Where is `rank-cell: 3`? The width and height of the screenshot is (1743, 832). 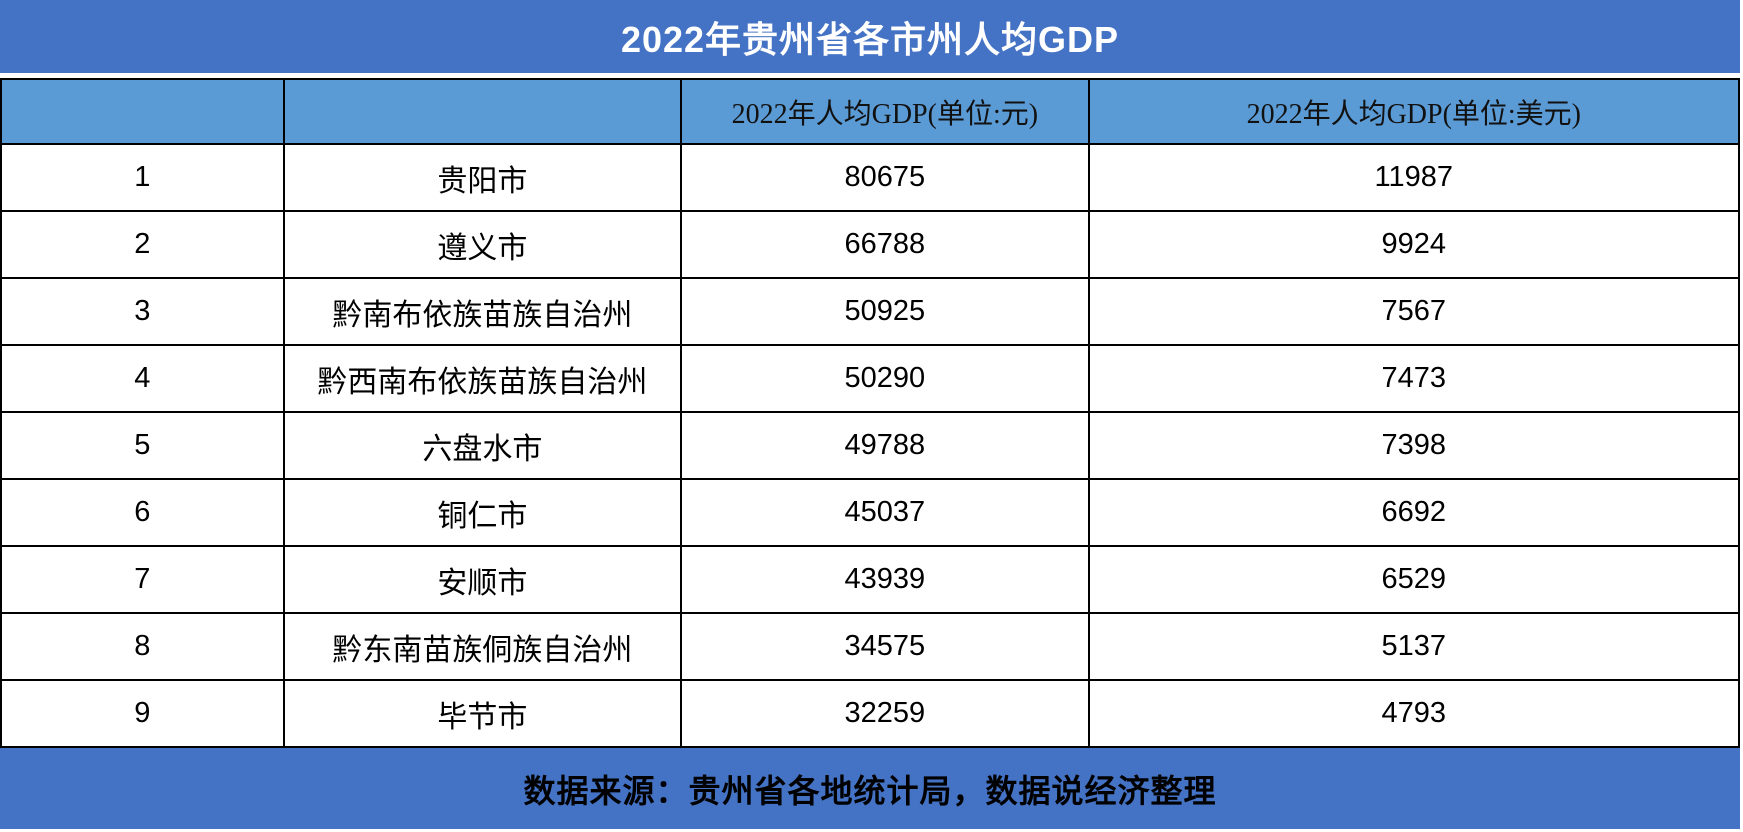 rank-cell: 3 is located at coordinates (143, 311).